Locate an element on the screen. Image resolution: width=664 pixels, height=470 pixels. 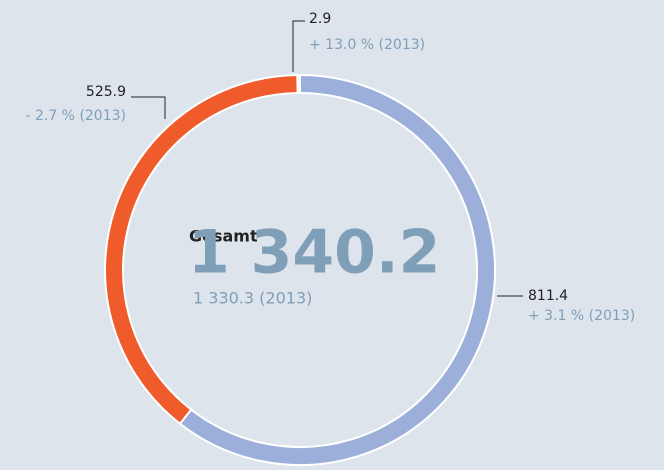
value-label: 525.9 is located at coordinates (106, 92).